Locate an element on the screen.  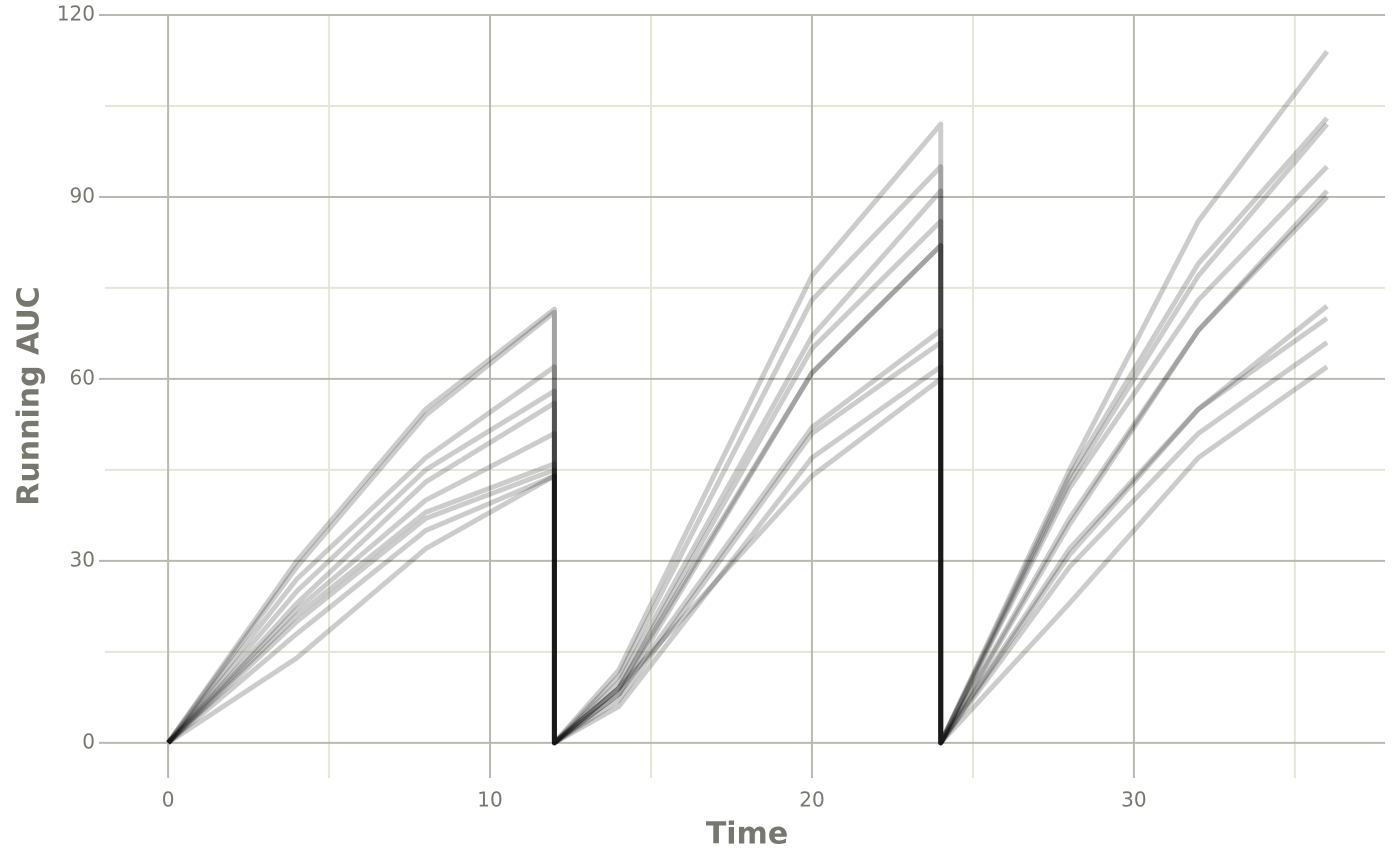
x-tick-label: 20 is located at coordinates (811, 800).